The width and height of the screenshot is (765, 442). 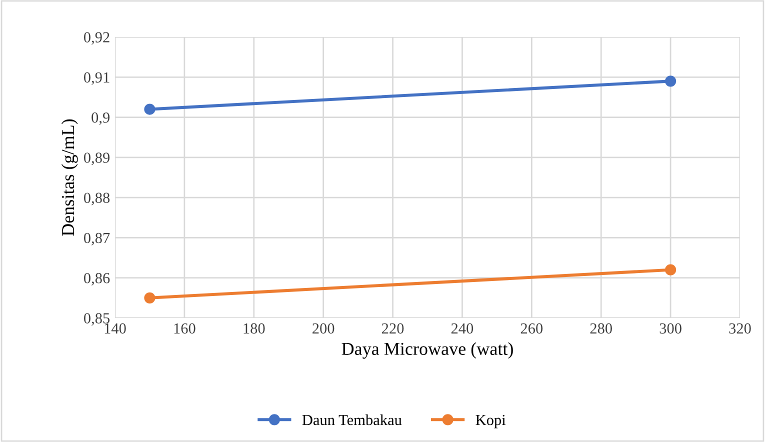 I want to click on y-tick-label: 0,87, so click(x=97, y=239).